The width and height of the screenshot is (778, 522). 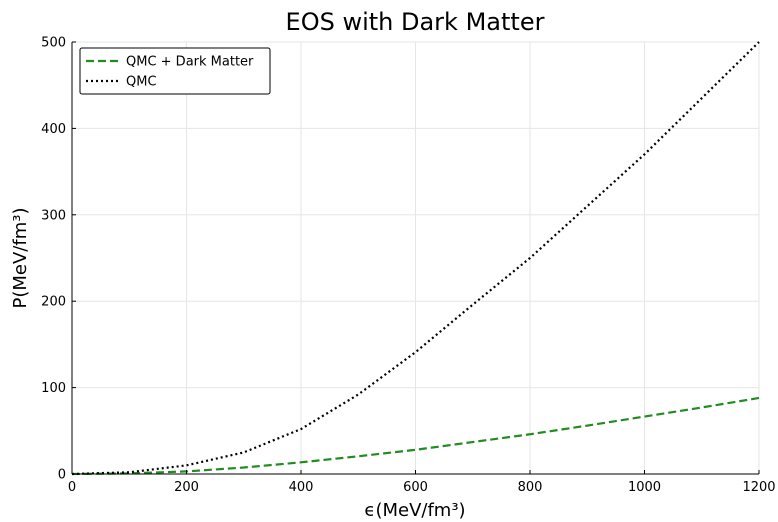 What do you see at coordinates (414, 510) in the screenshot?
I see `x-axis-title: ϵ(MeV/fm³)` at bounding box center [414, 510].